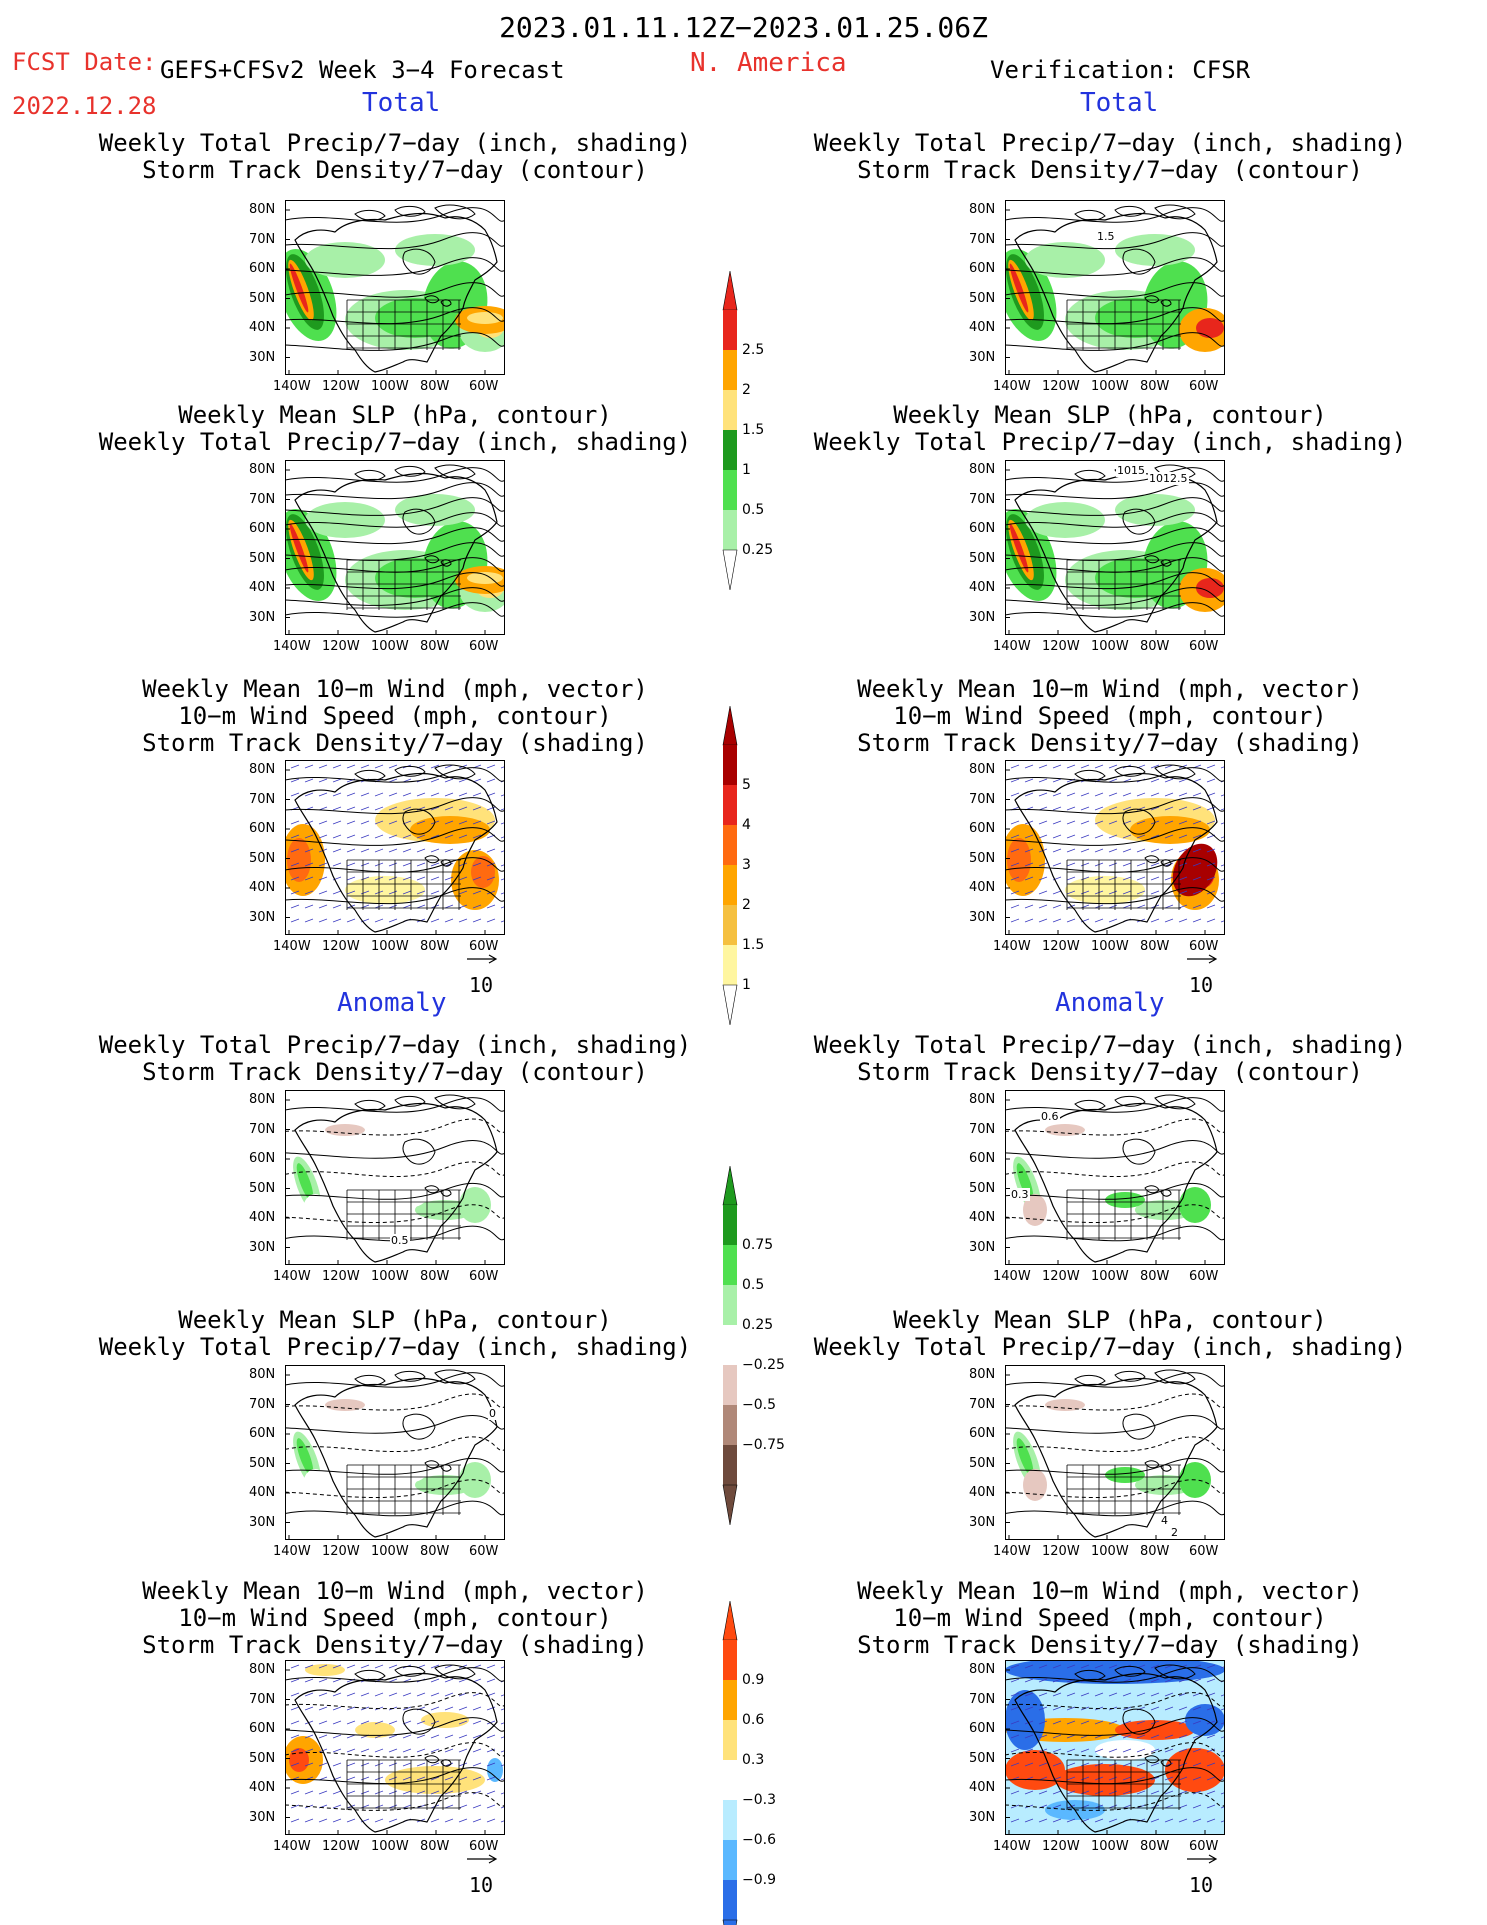 Image resolution: width=1487 pixels, height=1925 pixels. Describe the element at coordinates (262, 769) in the screenshot. I see `panel-5-lat-label: 80N` at that location.